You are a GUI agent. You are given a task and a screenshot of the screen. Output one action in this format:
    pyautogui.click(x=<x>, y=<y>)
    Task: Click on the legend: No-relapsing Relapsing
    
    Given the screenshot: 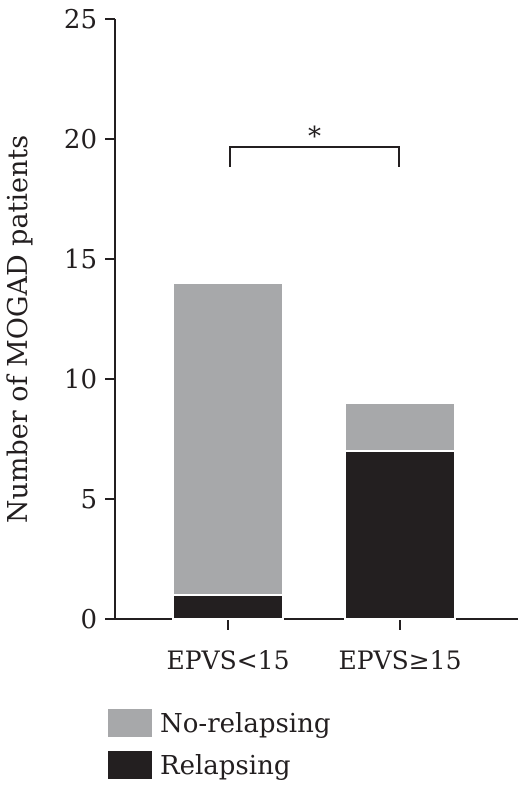 What is the action you would take?
    pyautogui.click(x=219, y=745)
    